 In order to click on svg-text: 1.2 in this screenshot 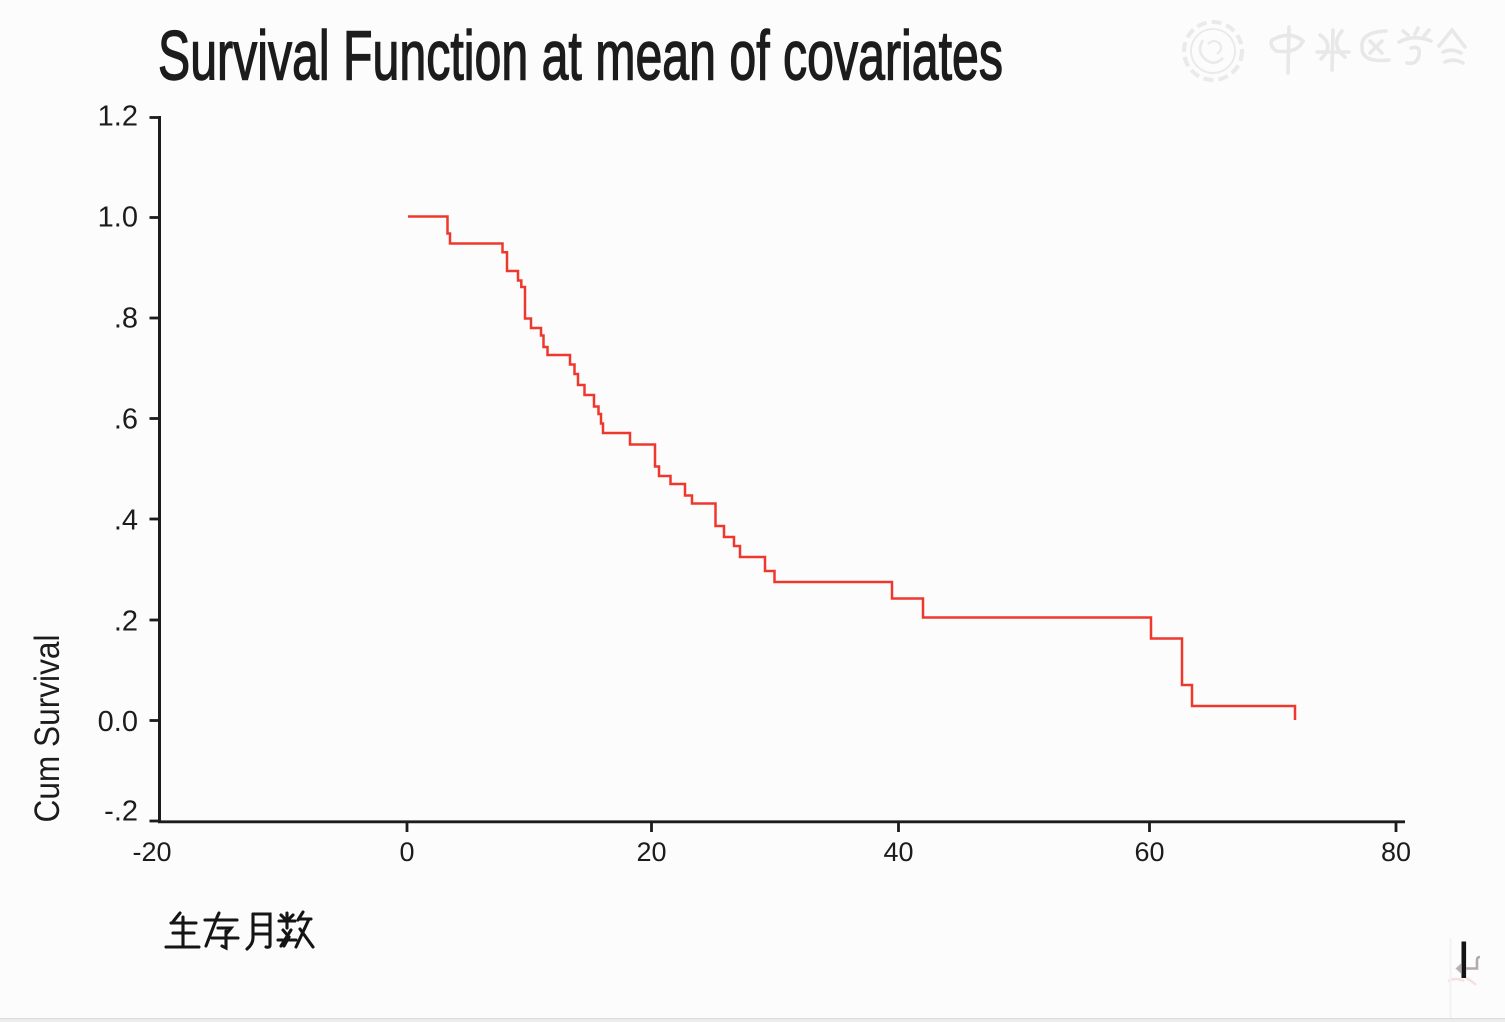, I will do `click(118, 117)`.